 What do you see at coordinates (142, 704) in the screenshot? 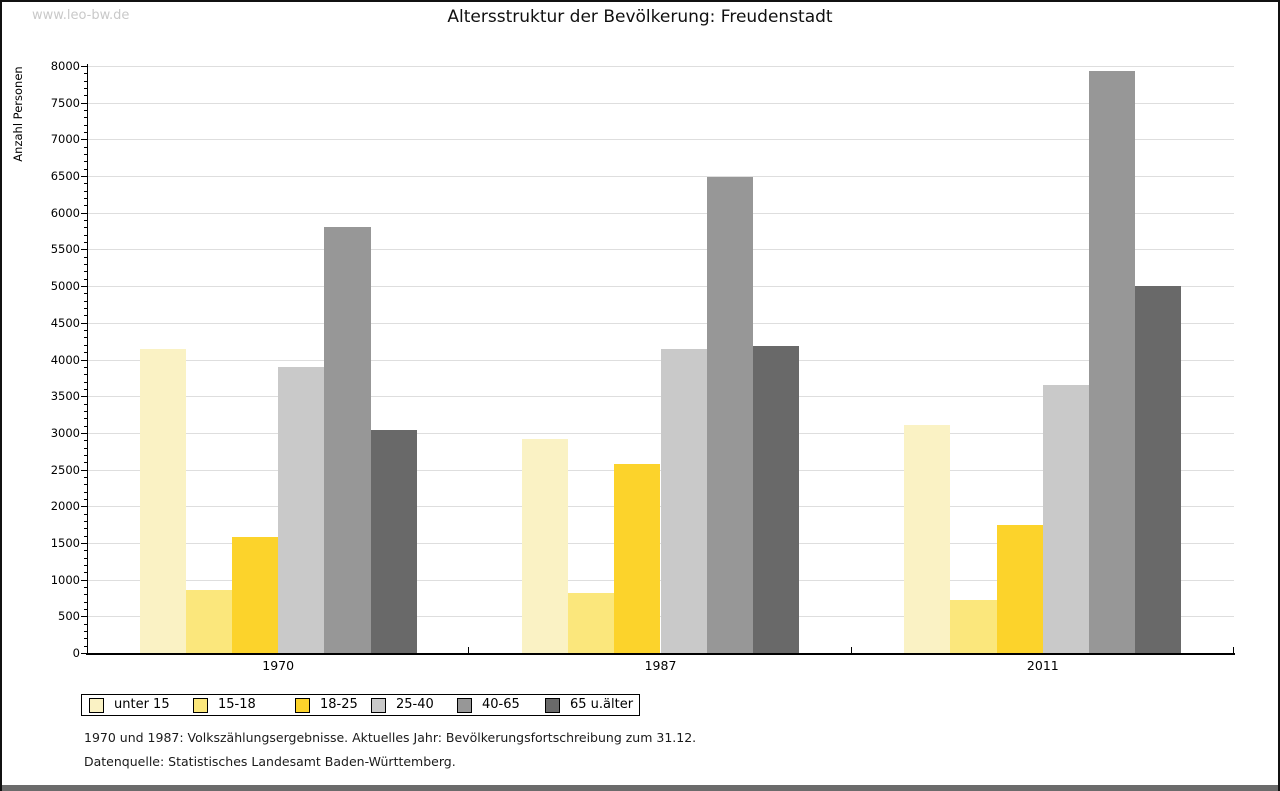
I see `legend-label-unter-15: unter 15` at bounding box center [142, 704].